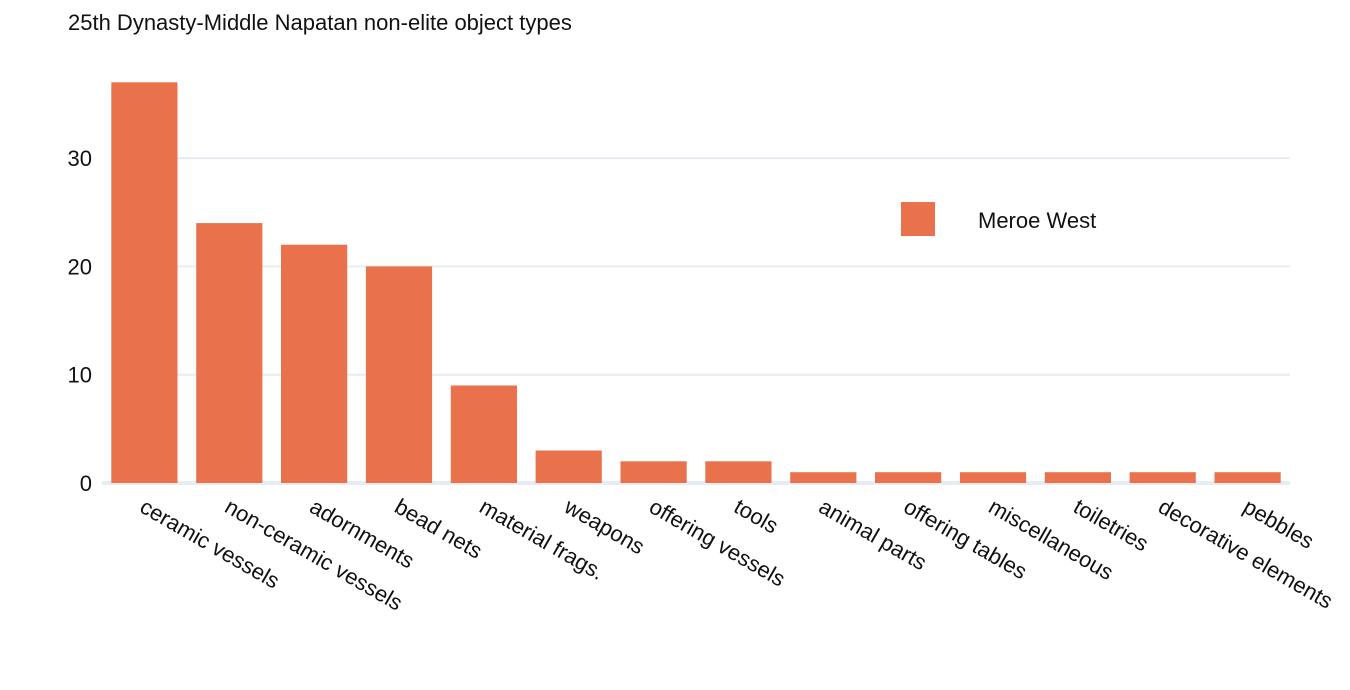 Image resolution: width=1350 pixels, height=690 pixels. What do you see at coordinates (80, 375) in the screenshot?
I see `y-tick-label: 10` at bounding box center [80, 375].